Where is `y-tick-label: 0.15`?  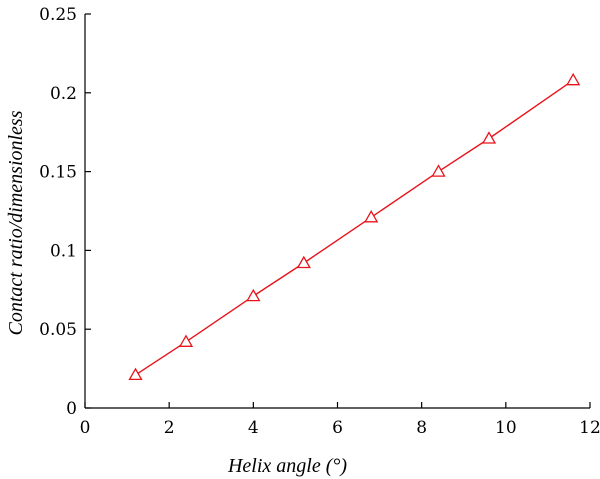 y-tick-label: 0.15 is located at coordinates (58, 173).